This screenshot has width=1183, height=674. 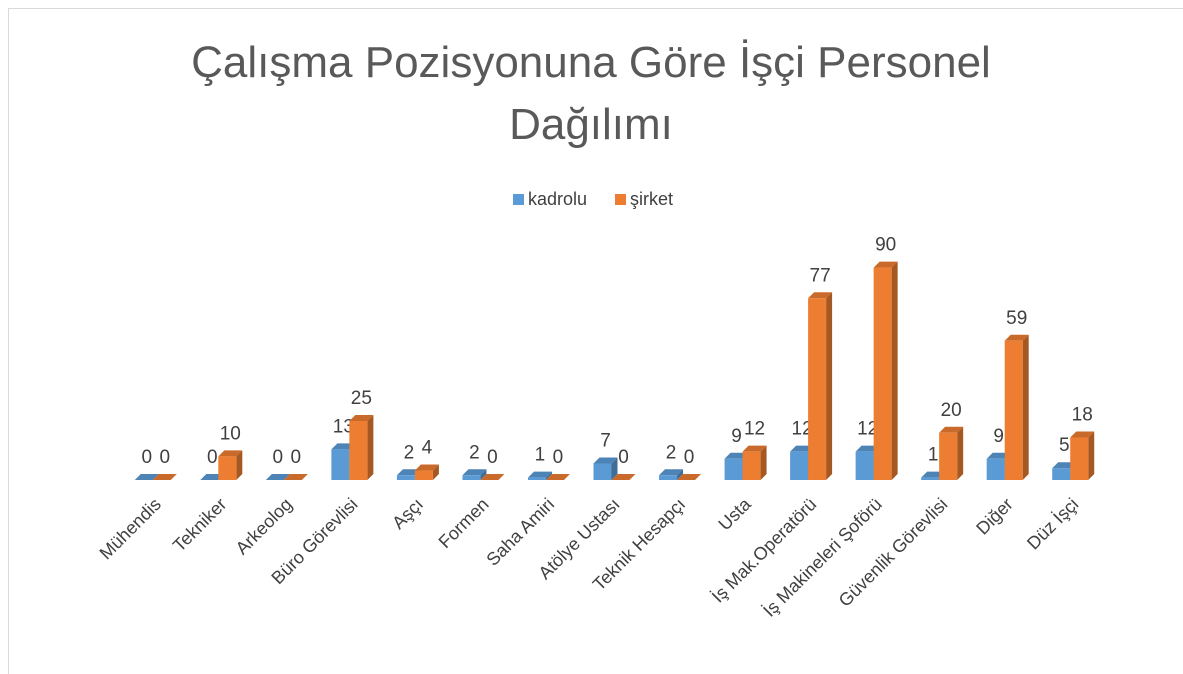 I want to click on data-label: 4, so click(x=427, y=448).